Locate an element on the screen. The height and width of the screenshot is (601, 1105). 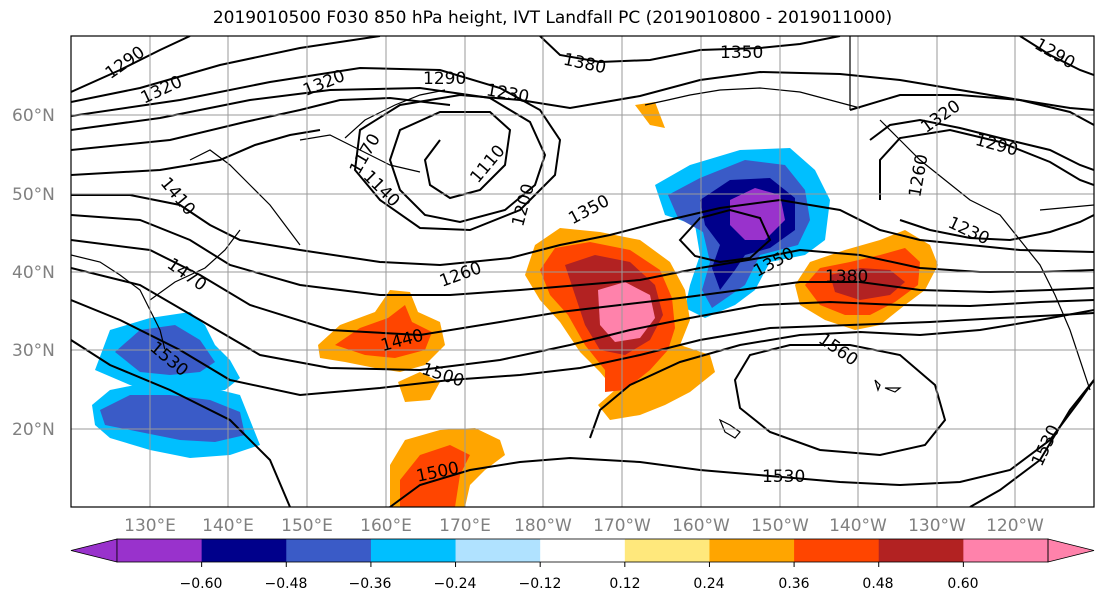
lon-label: 150°E is located at coordinates (307, 526).